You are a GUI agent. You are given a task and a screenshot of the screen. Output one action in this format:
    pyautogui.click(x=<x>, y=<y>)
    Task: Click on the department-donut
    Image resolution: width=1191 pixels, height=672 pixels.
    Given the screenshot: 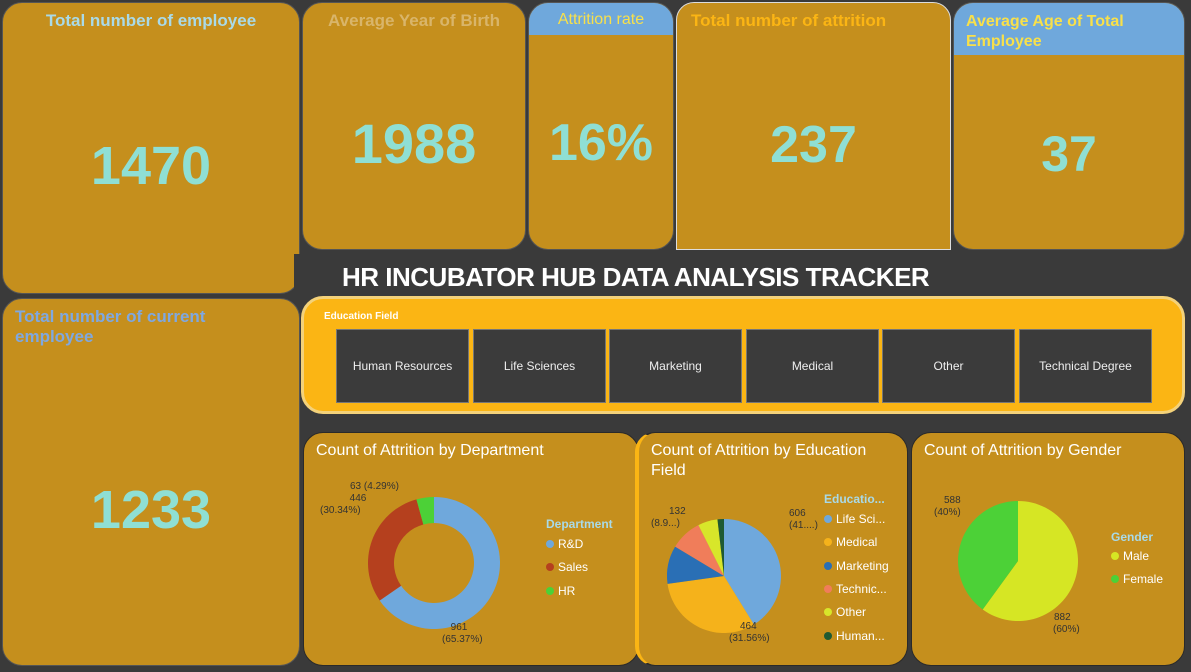 What is the action you would take?
    pyautogui.click(x=434, y=563)
    